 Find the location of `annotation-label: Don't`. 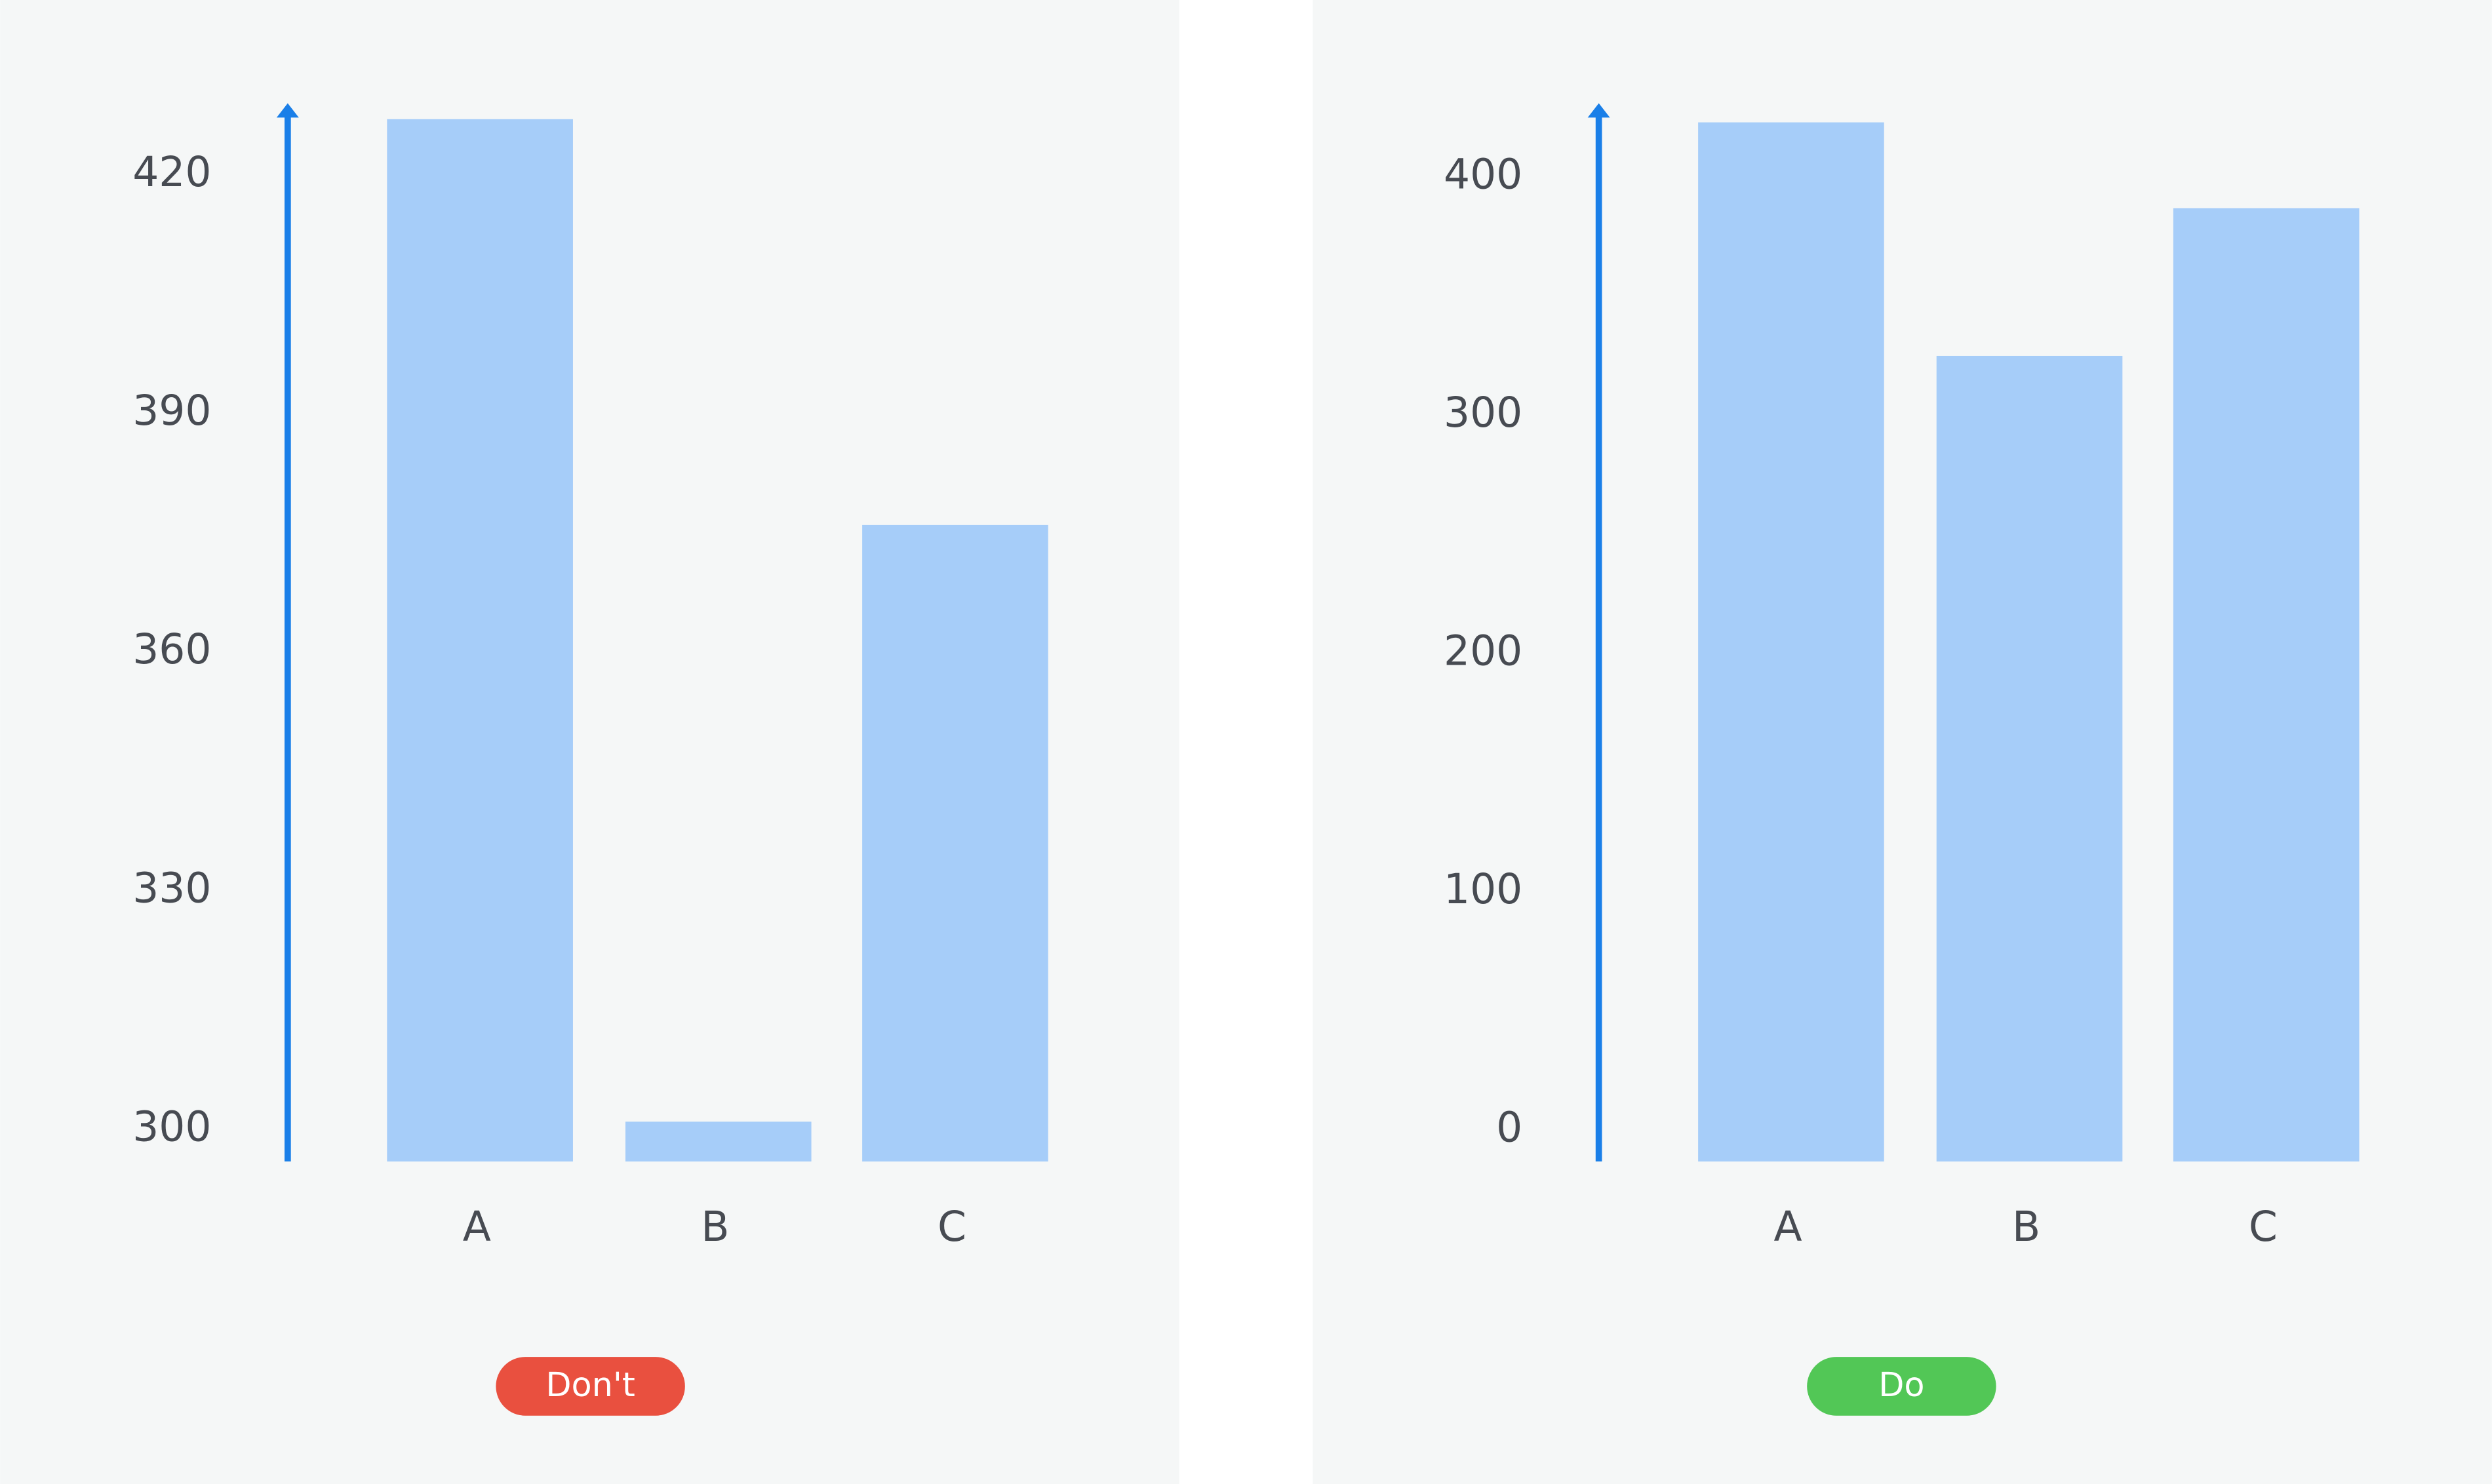

annotation-label: Don't is located at coordinates (590, 1385).